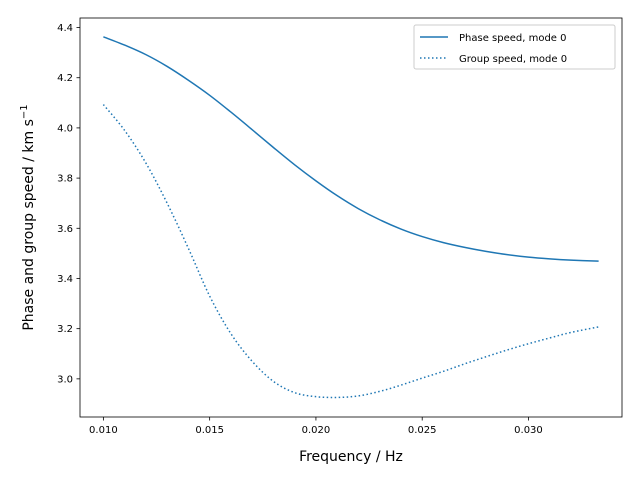  Describe the element at coordinates (422, 430) in the screenshot. I see `x-tick-label: 0.025` at that location.